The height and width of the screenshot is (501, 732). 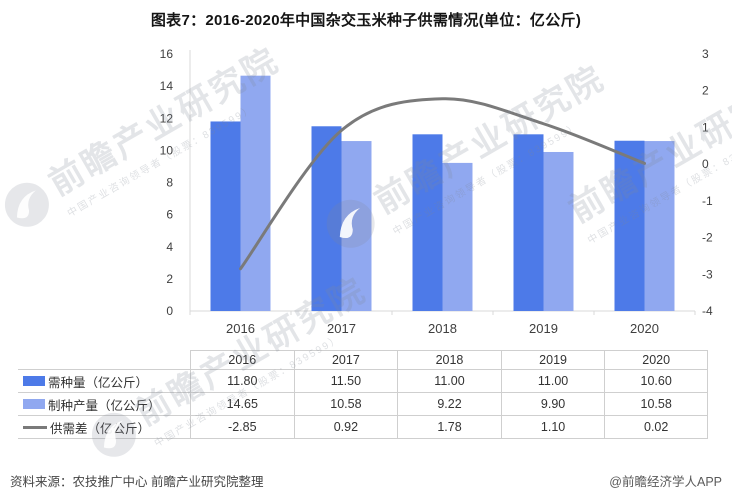 What do you see at coordinates (449, 404) in the screenshot?
I see `table-value-cell: 9.22` at bounding box center [449, 404].